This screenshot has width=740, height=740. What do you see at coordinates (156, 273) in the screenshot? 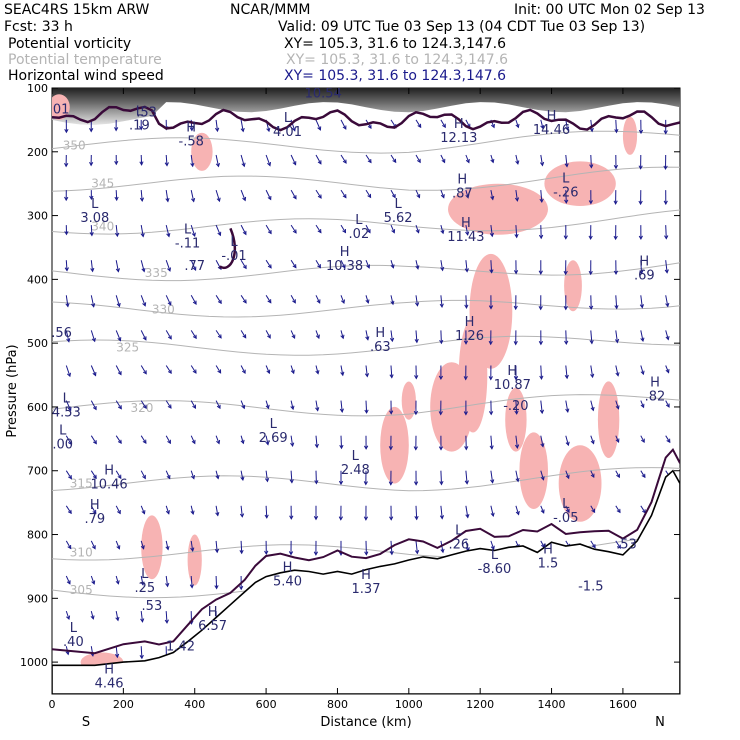
I see `theta-label: 335` at bounding box center [156, 273].